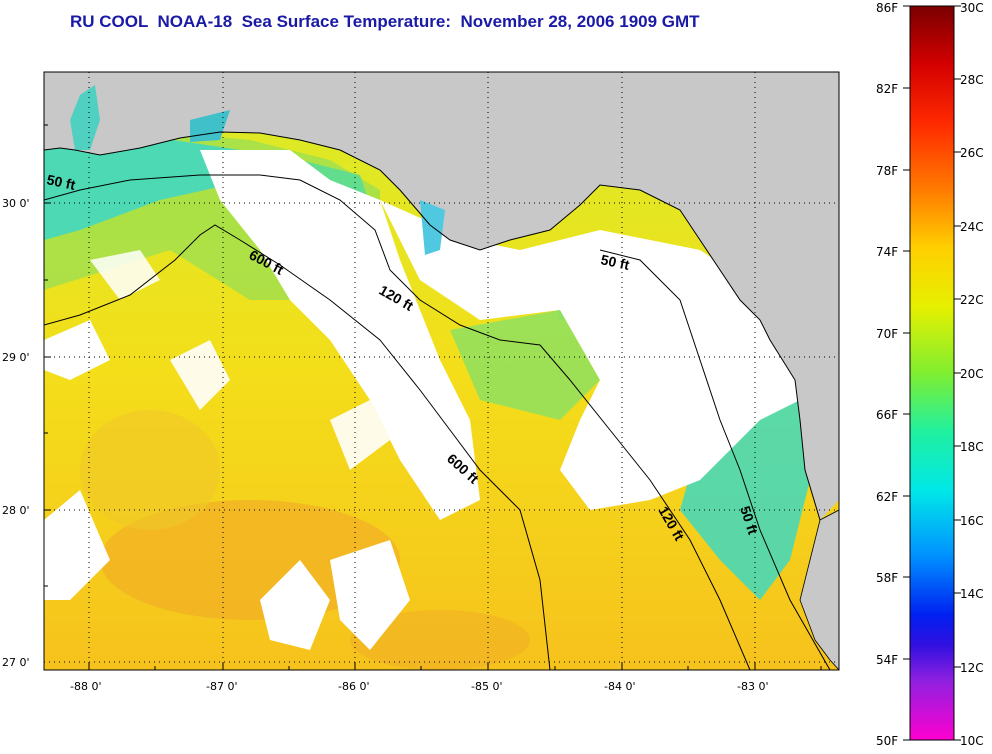 The height and width of the screenshot is (754, 992). I want to click on colorbar-c-label: 18C, so click(972, 447).